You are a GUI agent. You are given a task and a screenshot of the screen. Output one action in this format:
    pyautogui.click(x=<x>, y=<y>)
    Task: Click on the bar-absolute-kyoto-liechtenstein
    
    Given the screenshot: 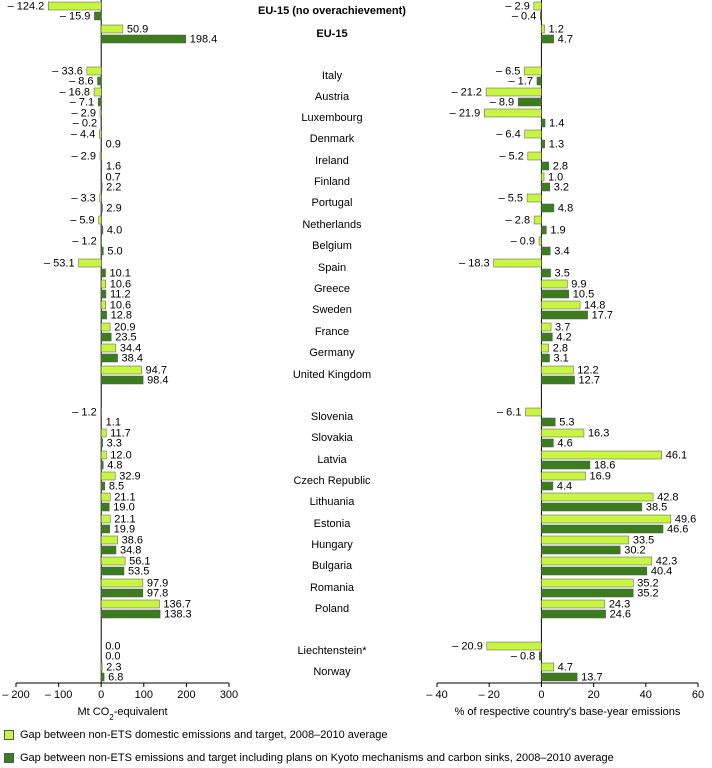 What is the action you would take?
    pyautogui.click(x=101, y=656)
    